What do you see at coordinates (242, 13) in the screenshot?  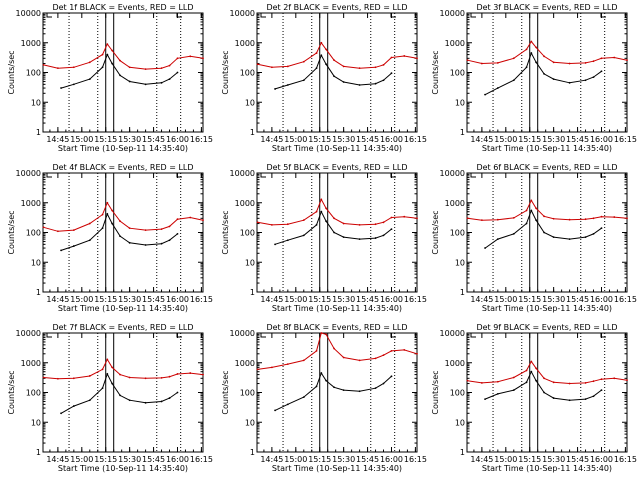 I see `y-tick-label: 10000` at bounding box center [242, 13].